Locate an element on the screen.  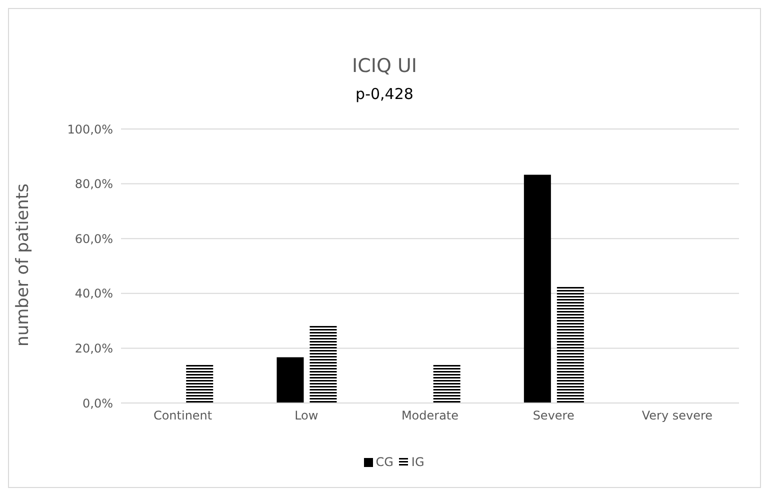
y-tick-label: 100,0% is located at coordinates (90, 129).